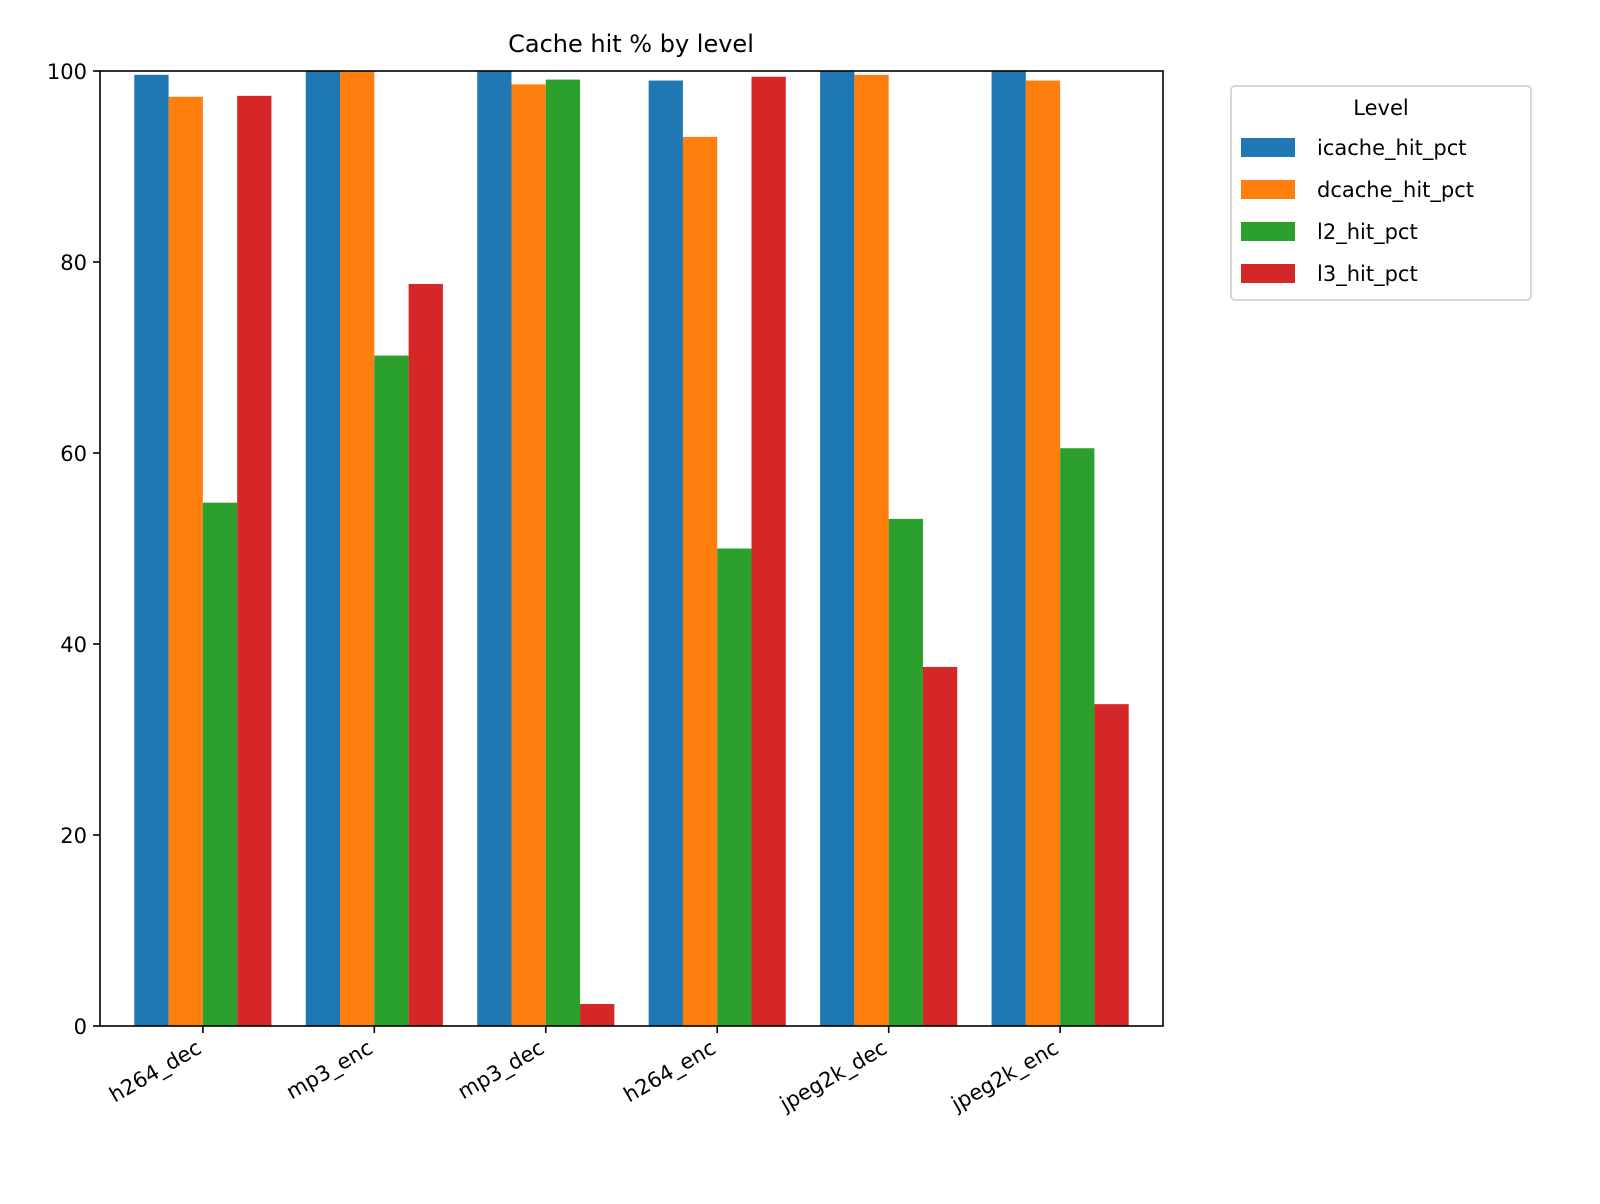 The width and height of the screenshot is (1600, 1204). What do you see at coordinates (670, 1072) in the screenshot?
I see `x-tick-label: h264_enc` at bounding box center [670, 1072].